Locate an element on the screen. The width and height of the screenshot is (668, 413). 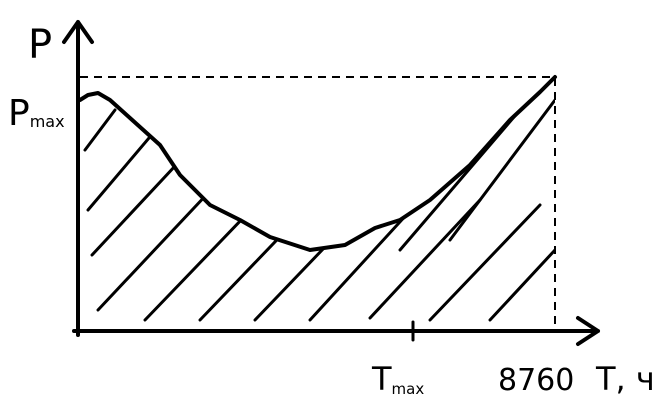
pmax-label: Pmax is located at coordinates (36, 113).